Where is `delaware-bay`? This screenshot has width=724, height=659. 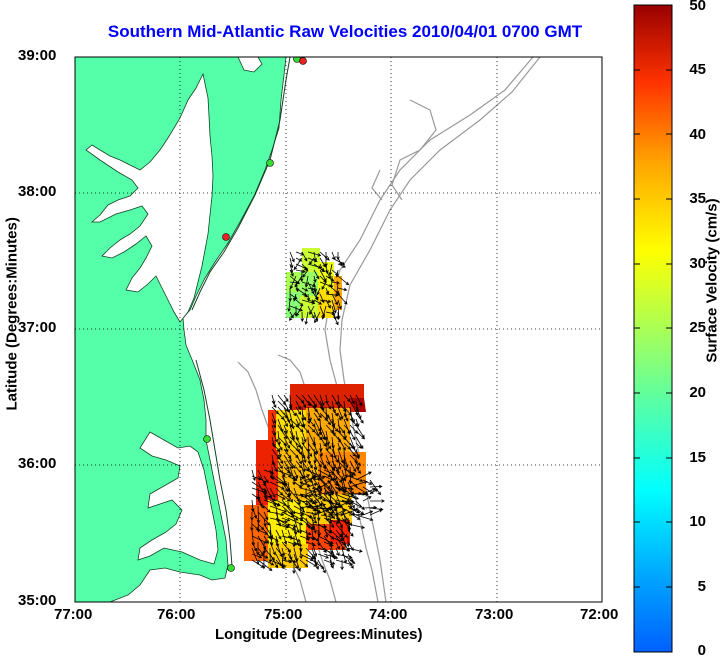
delaware-bay is located at coordinates (250, 65).